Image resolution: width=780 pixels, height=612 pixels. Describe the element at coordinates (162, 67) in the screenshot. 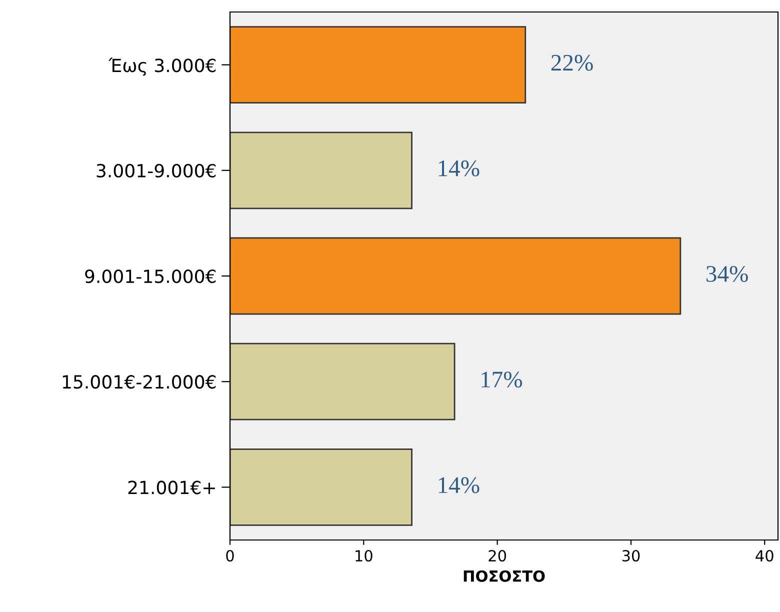

I see `y-tick-label: Έως 3.000€` at that location.